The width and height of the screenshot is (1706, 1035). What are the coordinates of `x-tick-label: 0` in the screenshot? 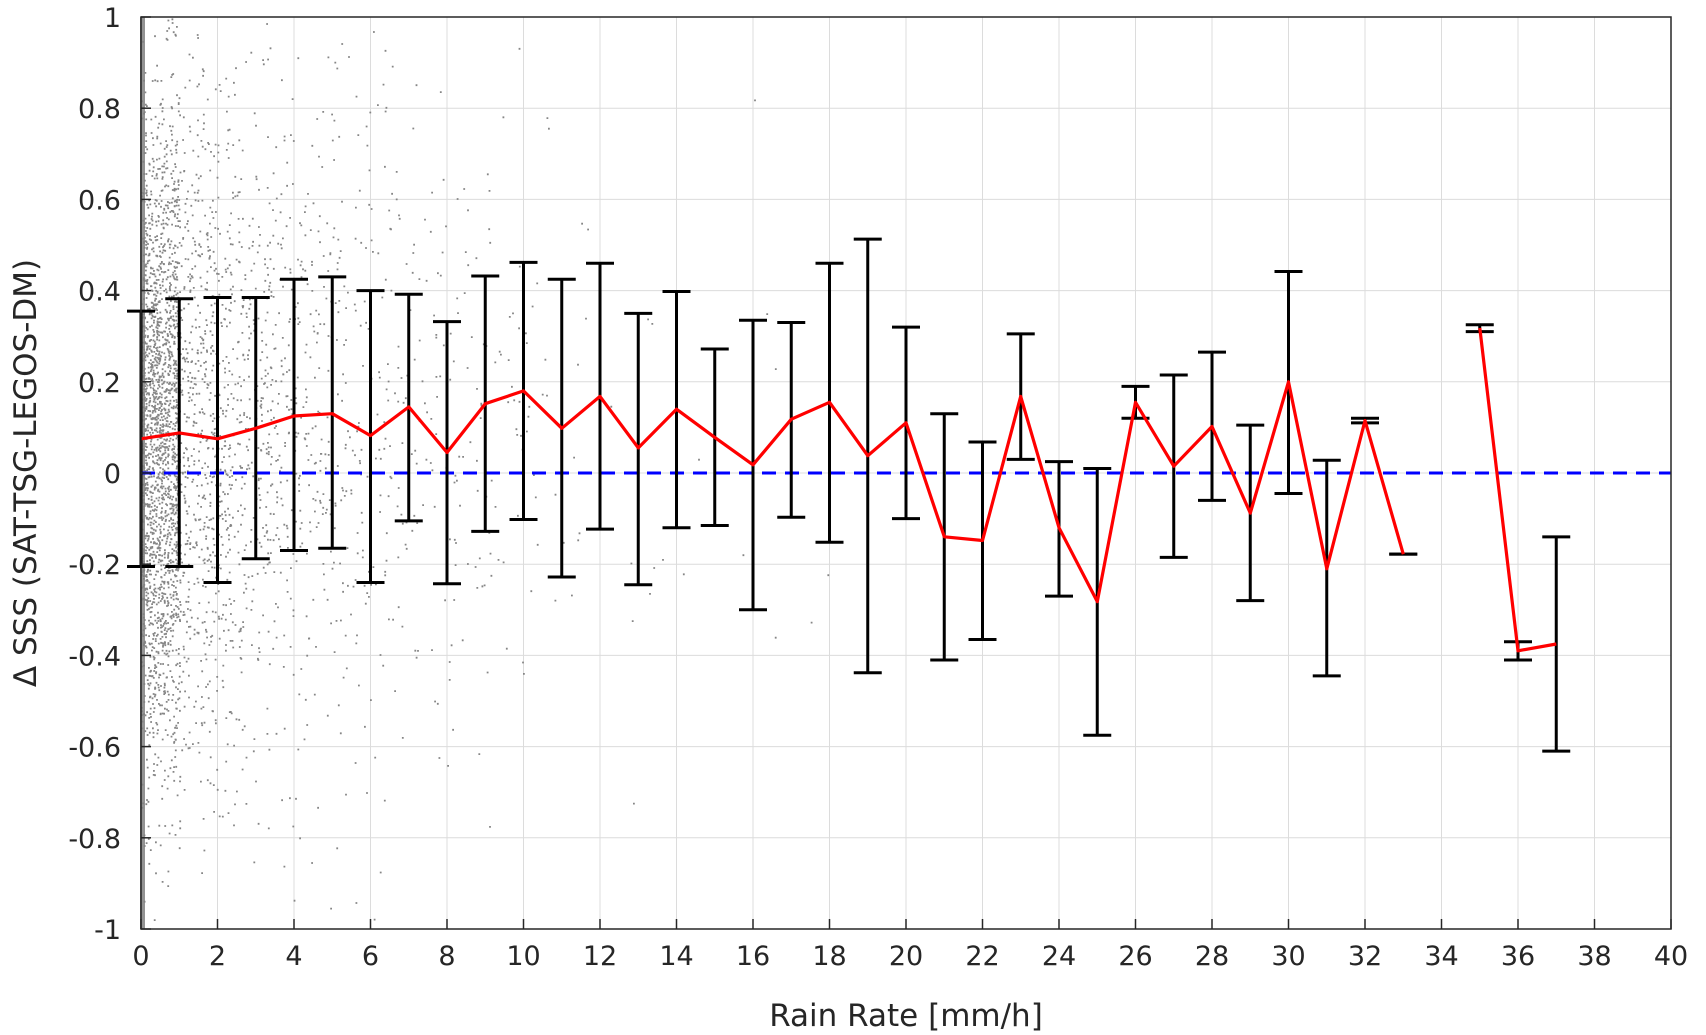 It's located at (140, 956).